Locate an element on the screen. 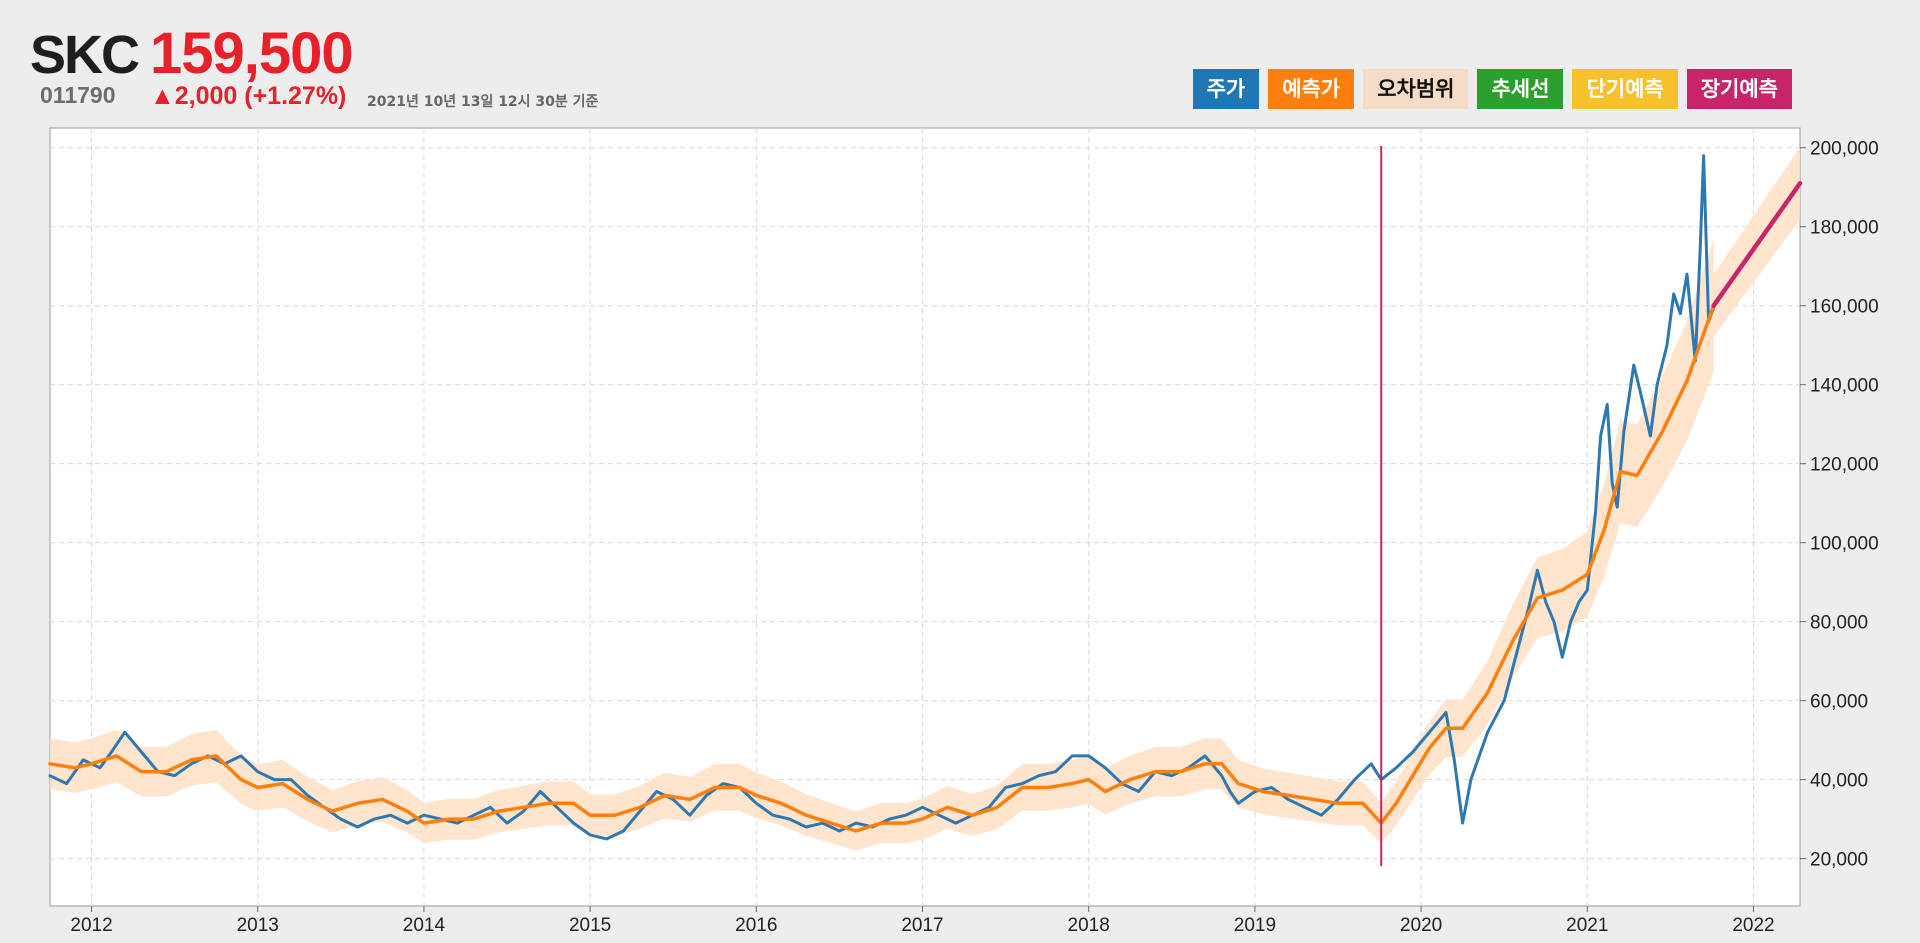  legend-item-short-term-forecast: 단기예측 is located at coordinates (1625, 89).